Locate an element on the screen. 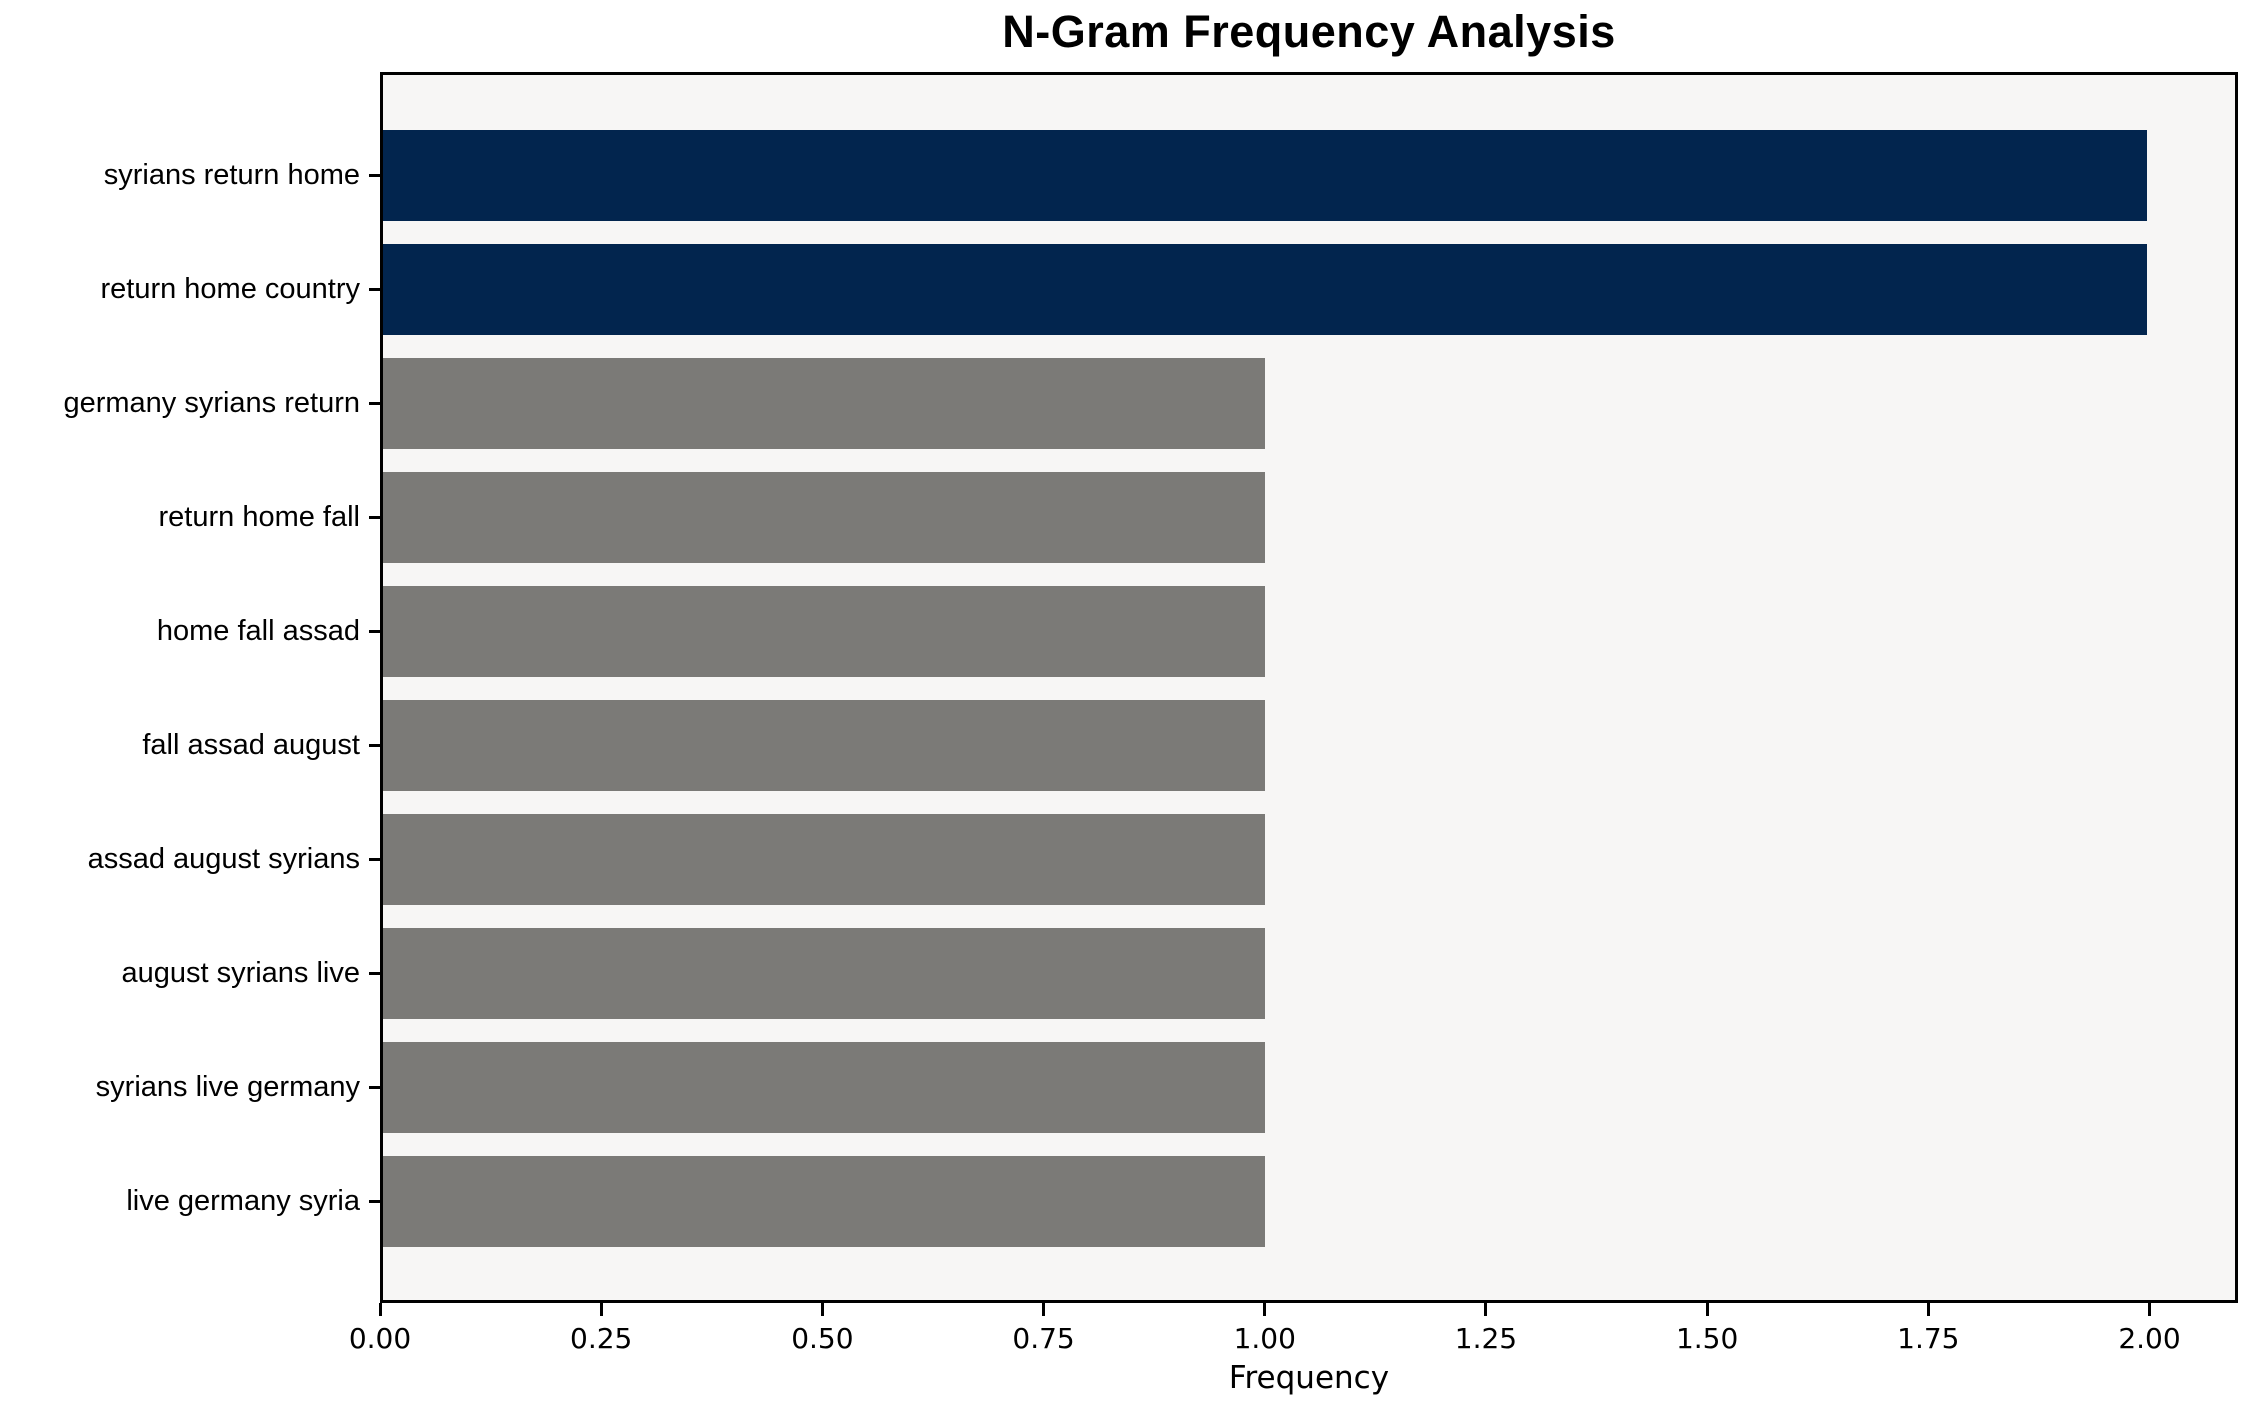  y-tick-label: syrians live germany is located at coordinates (227, 1086).